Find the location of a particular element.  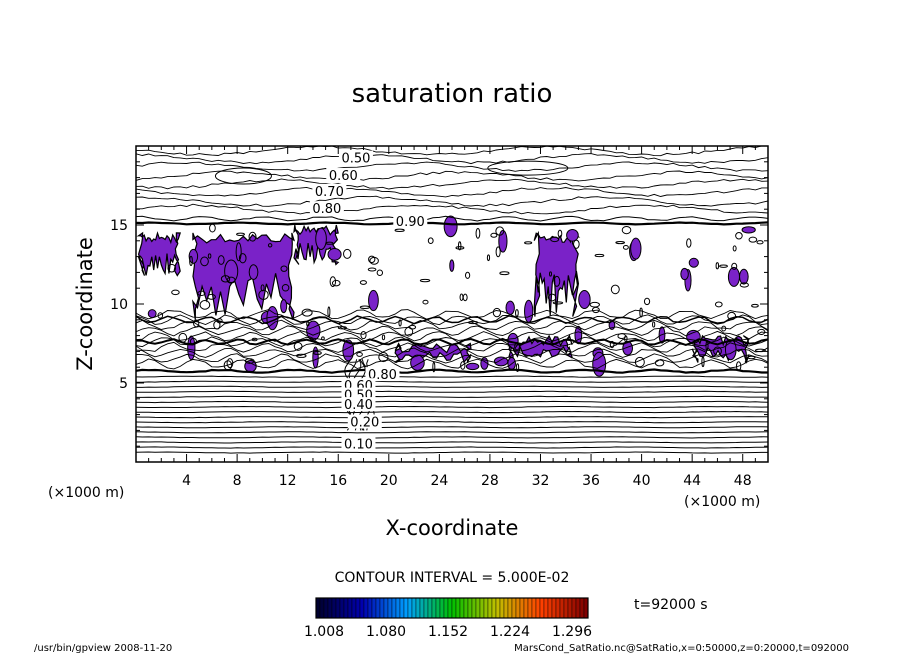

contour-label: 0.80 is located at coordinates (326, 209).